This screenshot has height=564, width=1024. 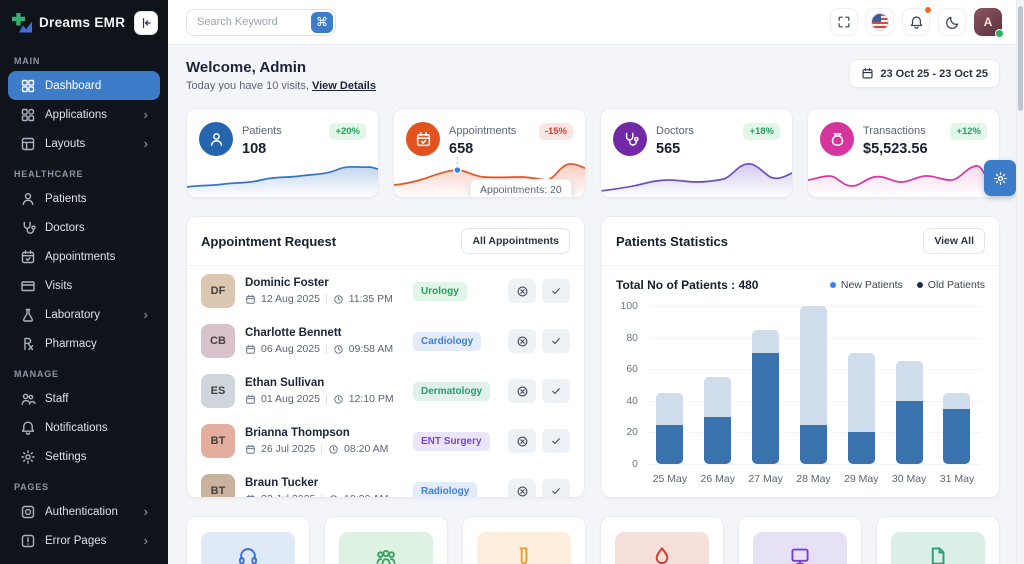 What do you see at coordinates (844, 22) in the screenshot?
I see `fullscreen-button` at bounding box center [844, 22].